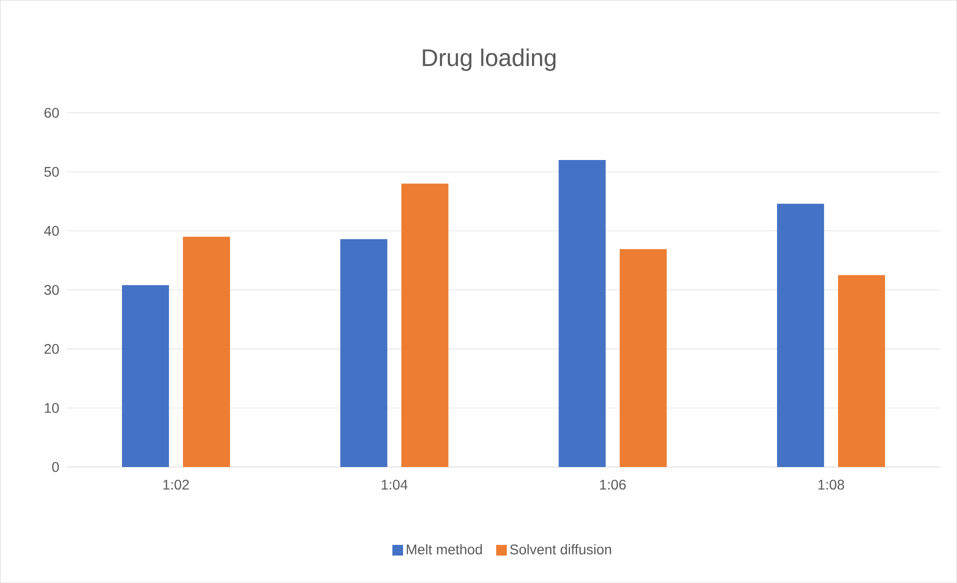 This screenshot has width=957, height=583. What do you see at coordinates (444, 549) in the screenshot?
I see `legend-label: Melt method` at bounding box center [444, 549].